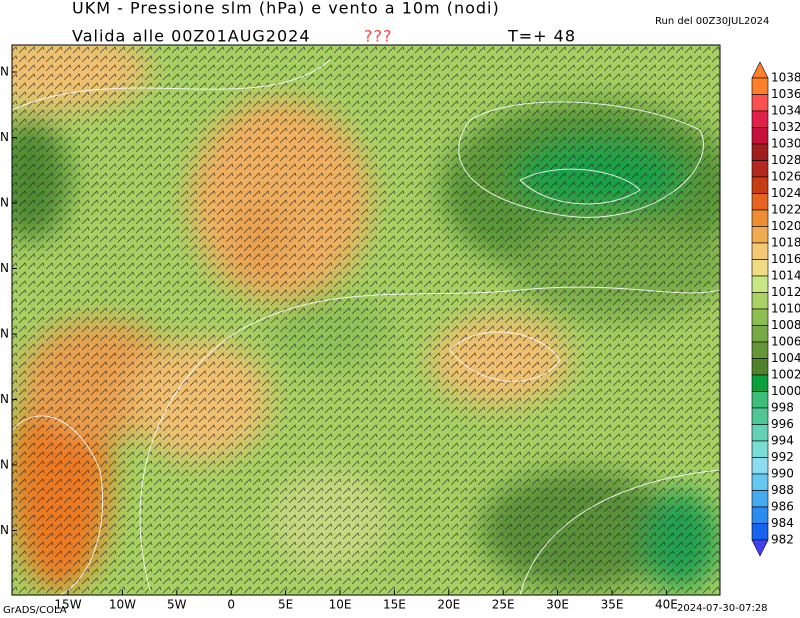 The height and width of the screenshot is (618, 800). I want to click on lon-label: 5E, so click(285, 605).